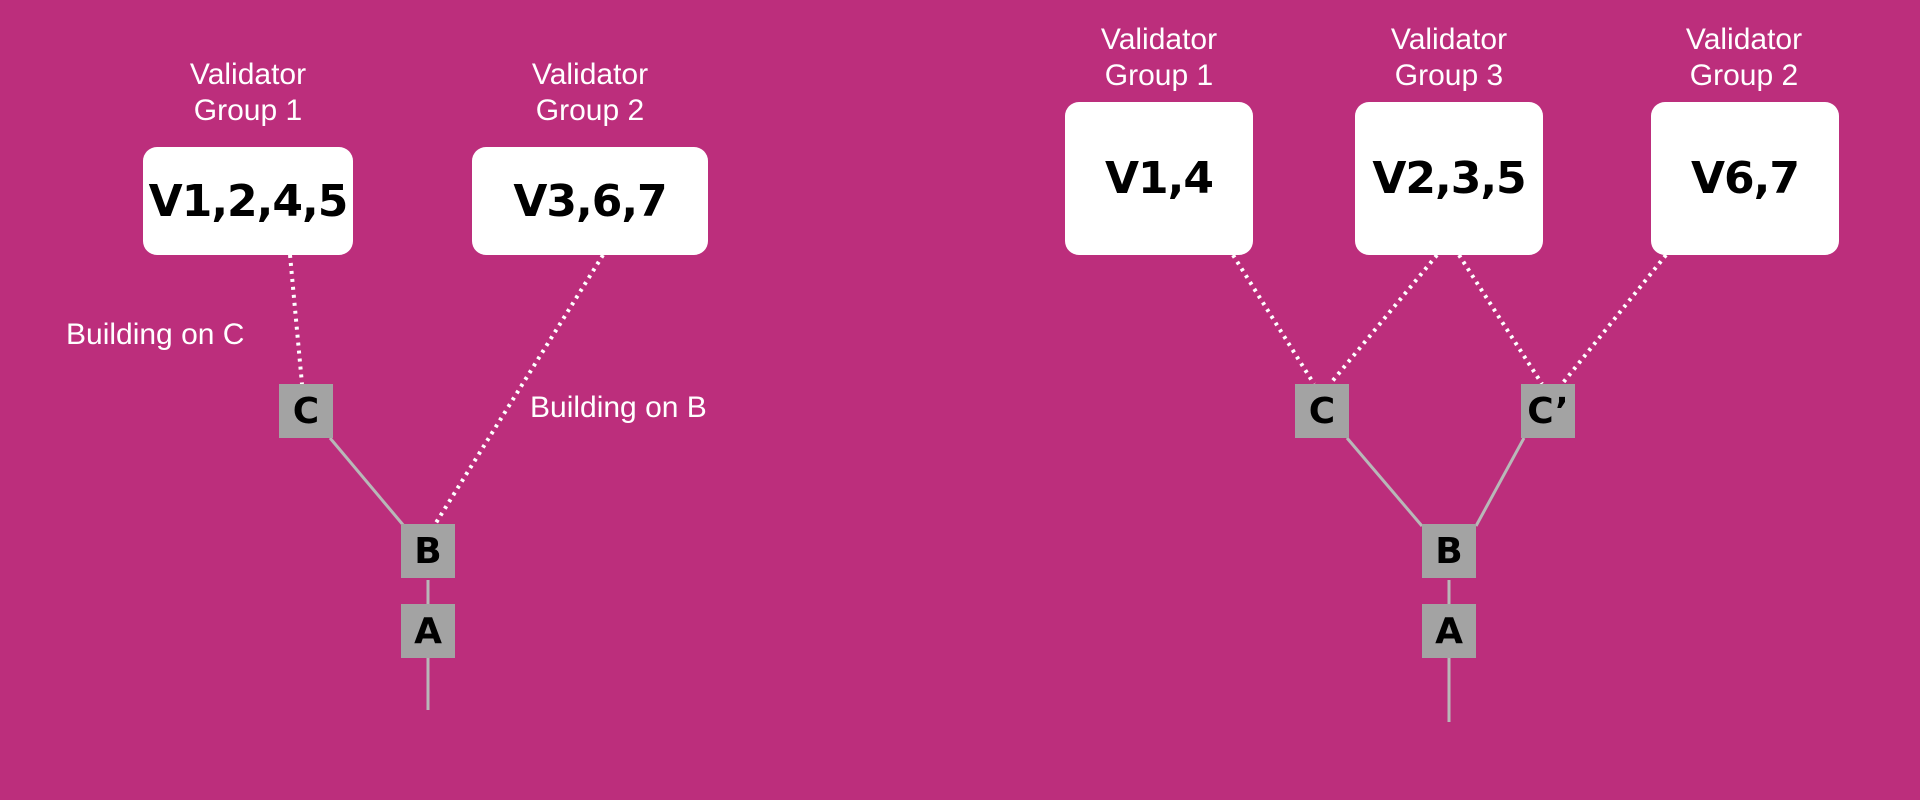  I want to click on right-group-3-validators: V2,3,5, so click(1449, 178).